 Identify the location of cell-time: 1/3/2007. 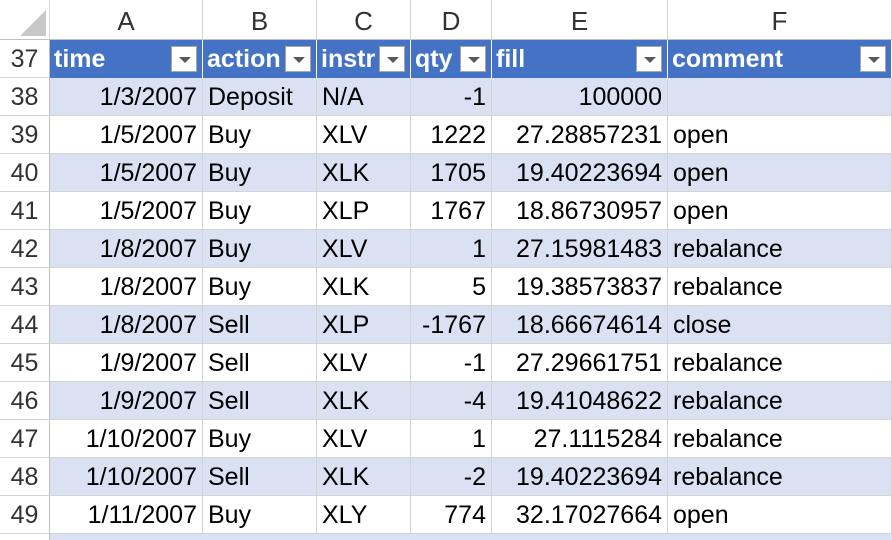
(126, 97).